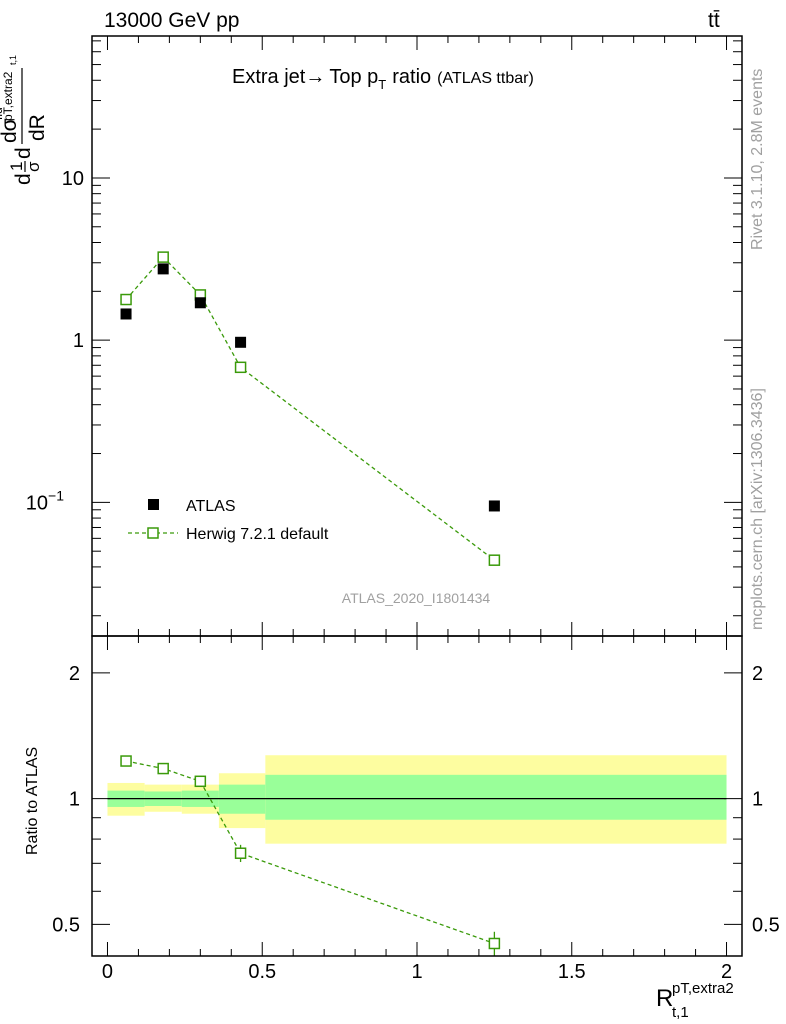 This screenshot has width=786, height=1024. What do you see at coordinates (16, 166) in the screenshot?
I see `y-label-one: 1` at bounding box center [16, 166].